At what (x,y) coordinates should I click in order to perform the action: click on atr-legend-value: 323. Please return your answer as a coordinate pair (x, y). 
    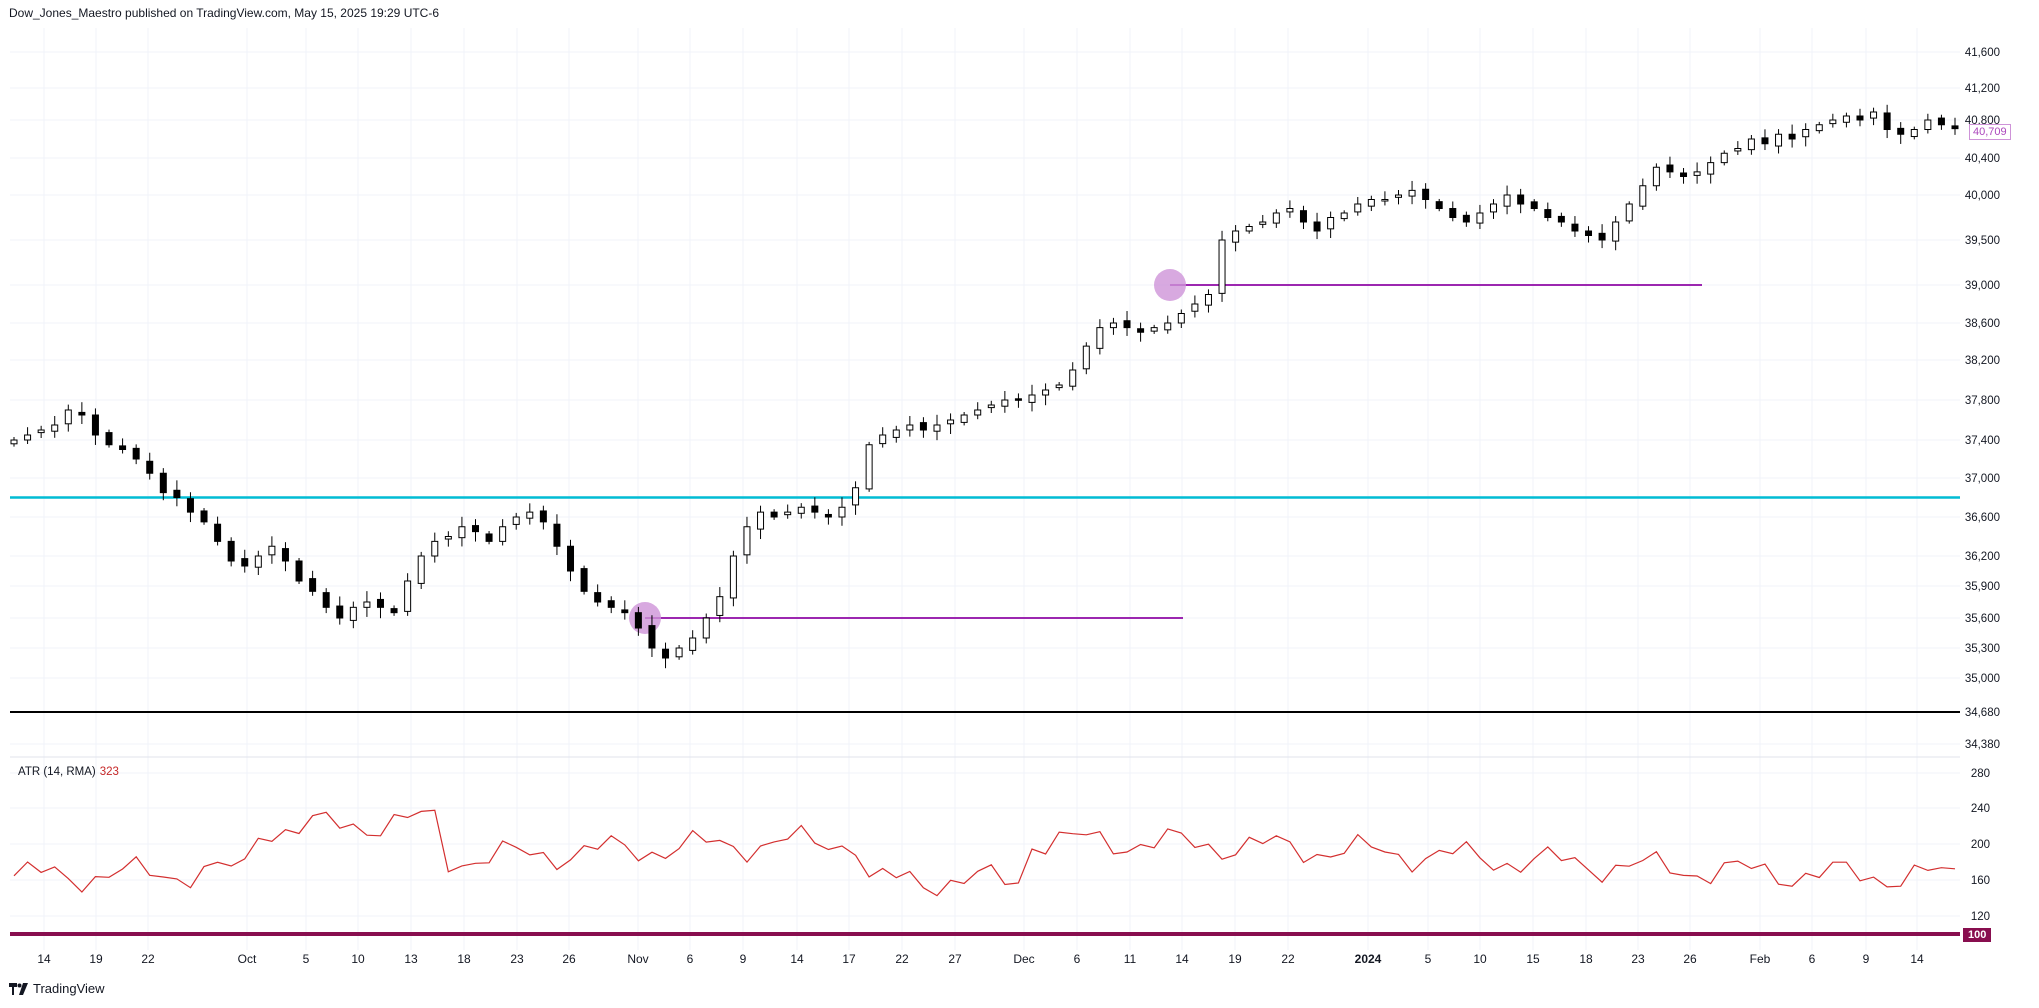
    Looking at the image, I should click on (109, 772).